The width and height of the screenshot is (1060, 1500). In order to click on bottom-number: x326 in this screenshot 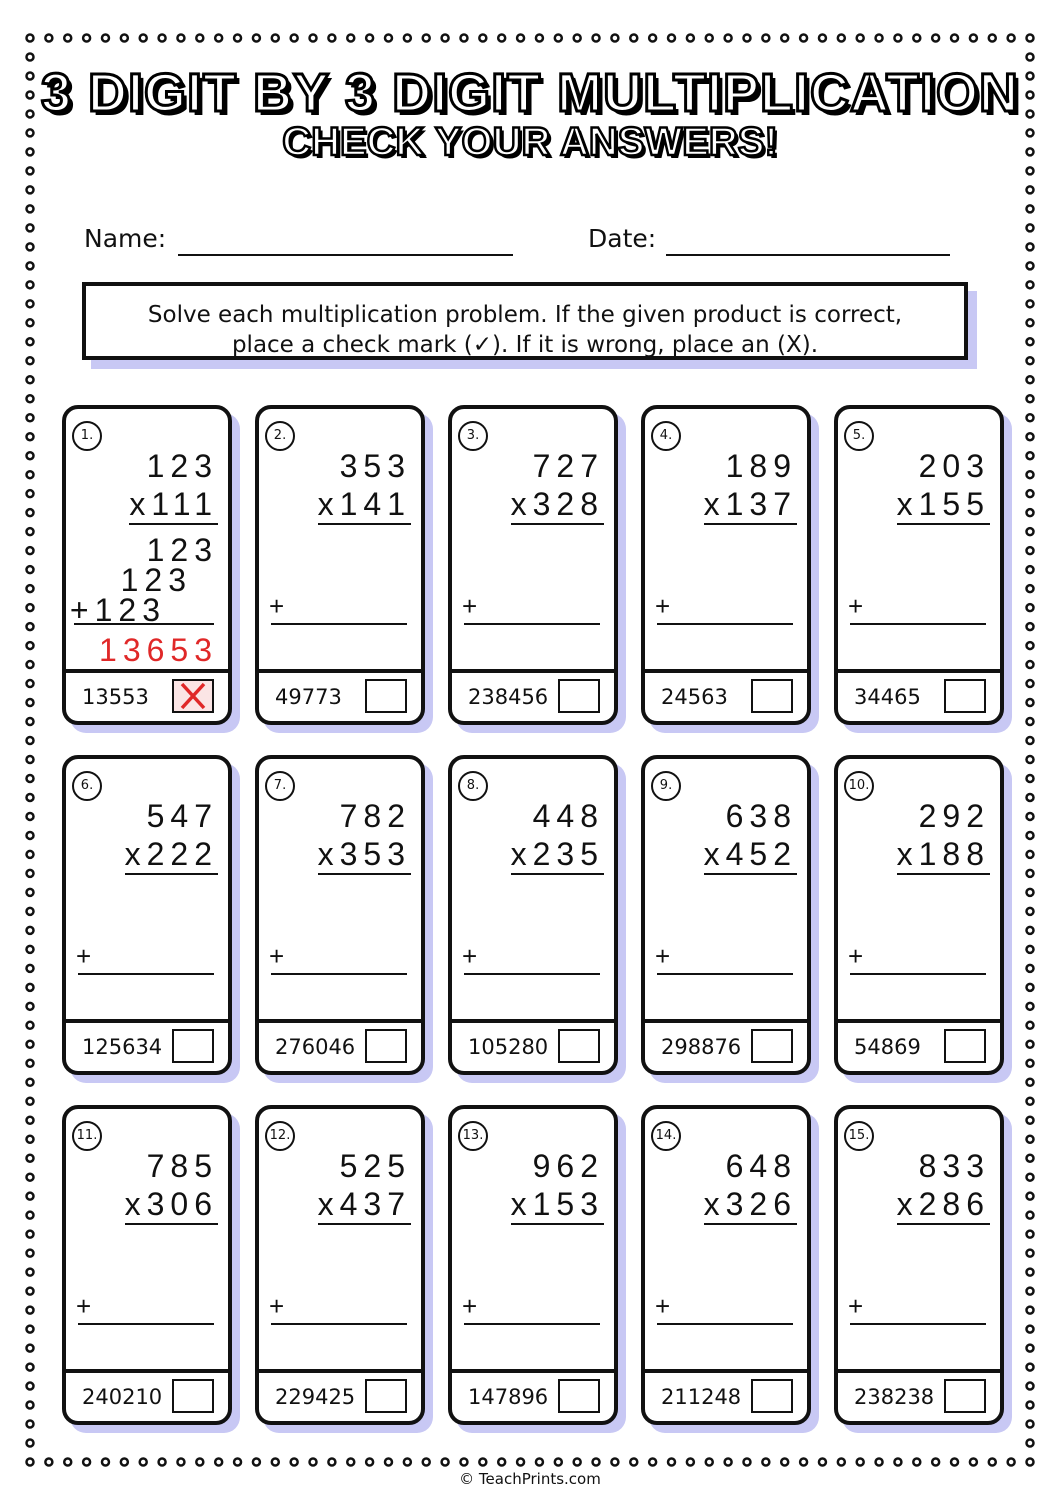, I will do `click(750, 1206)`.